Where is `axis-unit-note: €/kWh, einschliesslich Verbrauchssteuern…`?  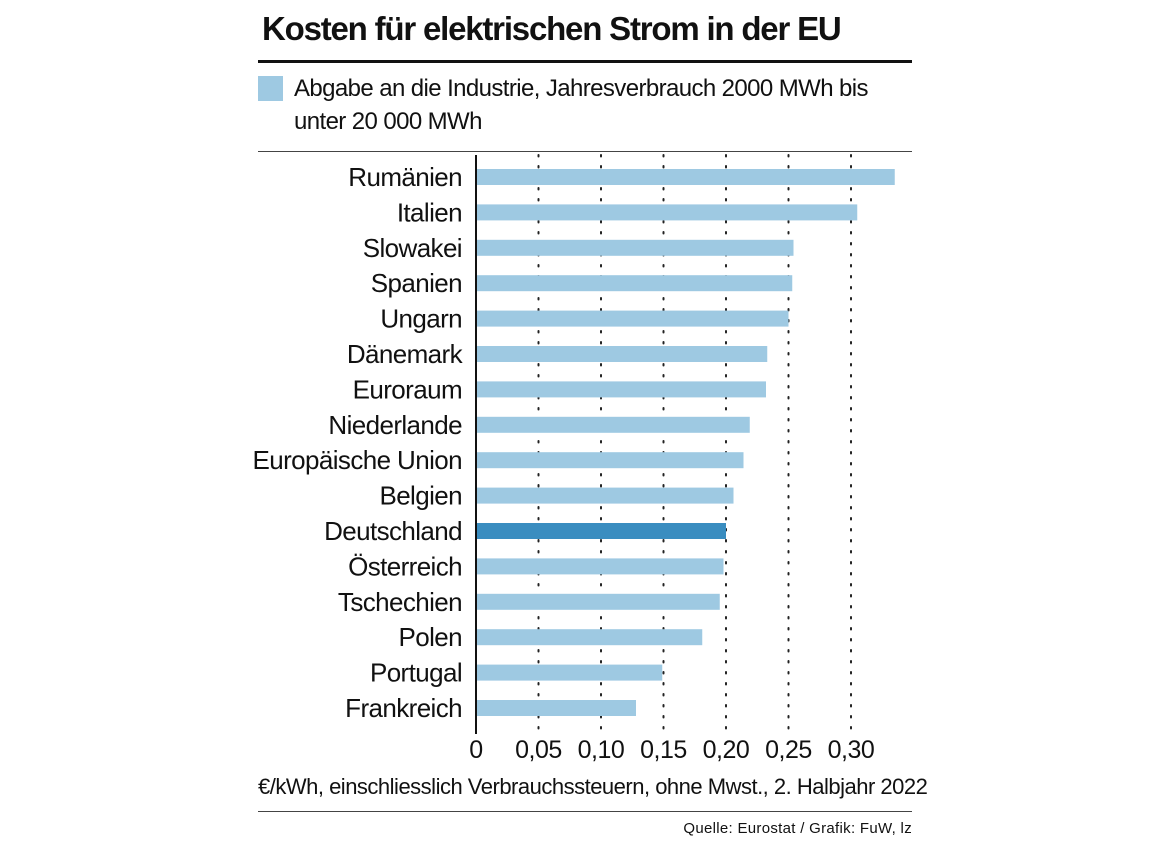 axis-unit-note: €/kWh, einschliesslich Verbrauchssteuern… is located at coordinates (593, 786).